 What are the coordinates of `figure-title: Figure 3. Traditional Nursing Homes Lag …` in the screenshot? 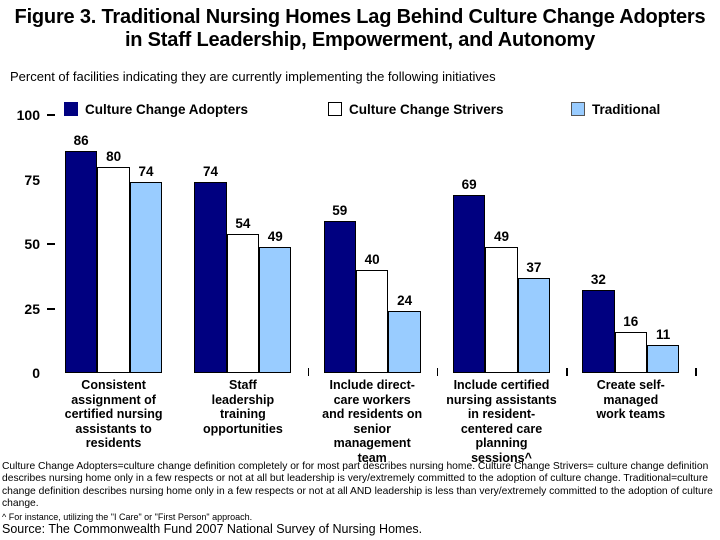 It's located at (360, 28).